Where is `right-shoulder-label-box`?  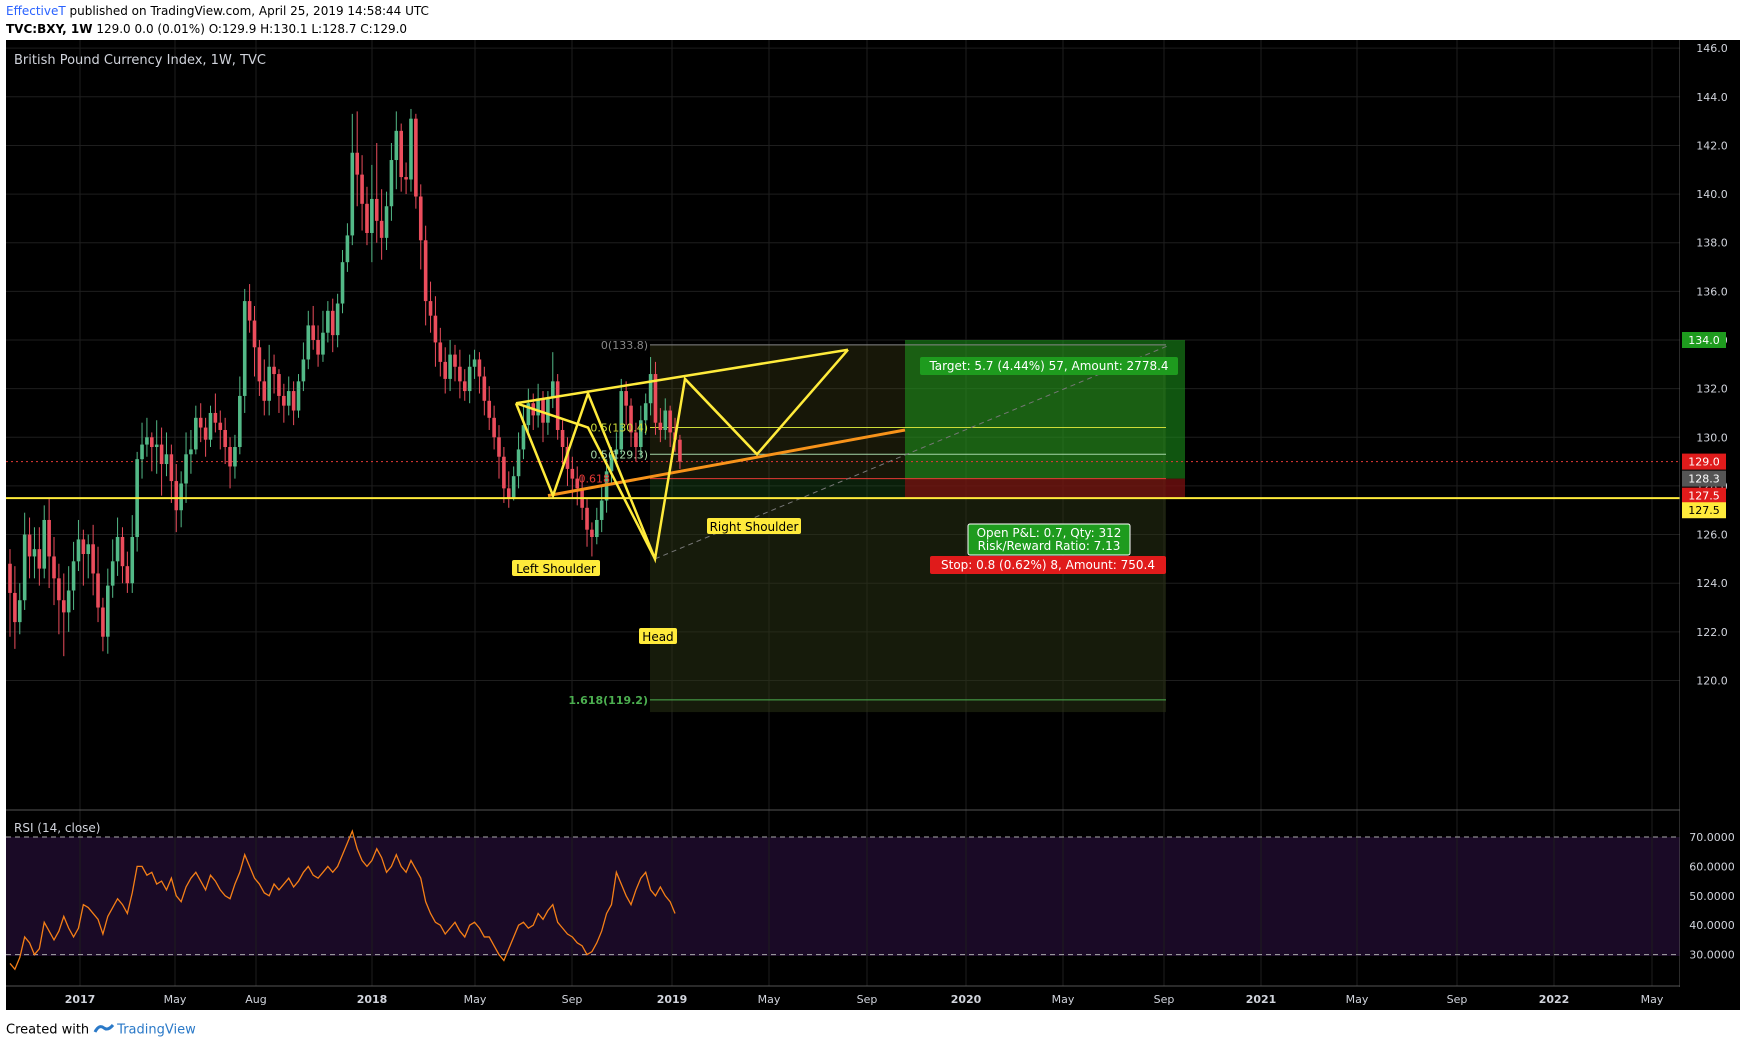 right-shoulder-label-box is located at coordinates (754, 526).